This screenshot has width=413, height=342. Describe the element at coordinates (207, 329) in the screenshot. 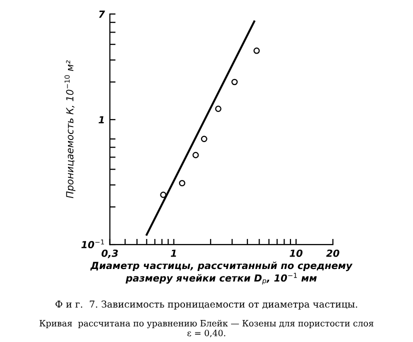

I see `text: Кривая рассчитана по уравнению Блейк — Козены для пористости слоя ε = 0,40.` at that location.